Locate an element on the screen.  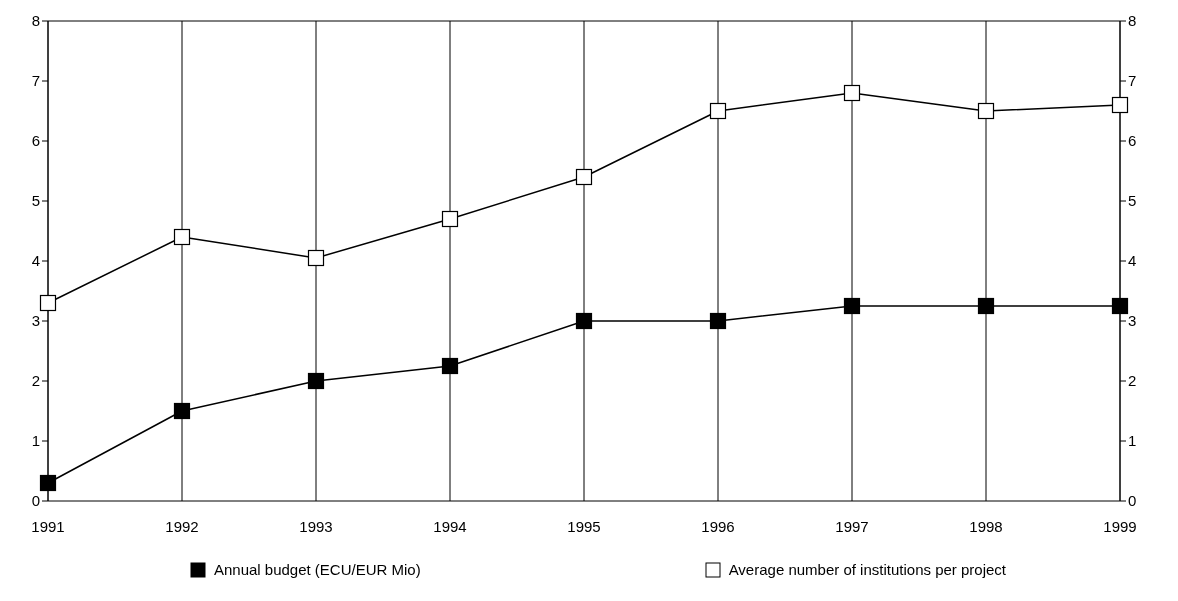
y-tick-label: 7 is located at coordinates (35, 81).